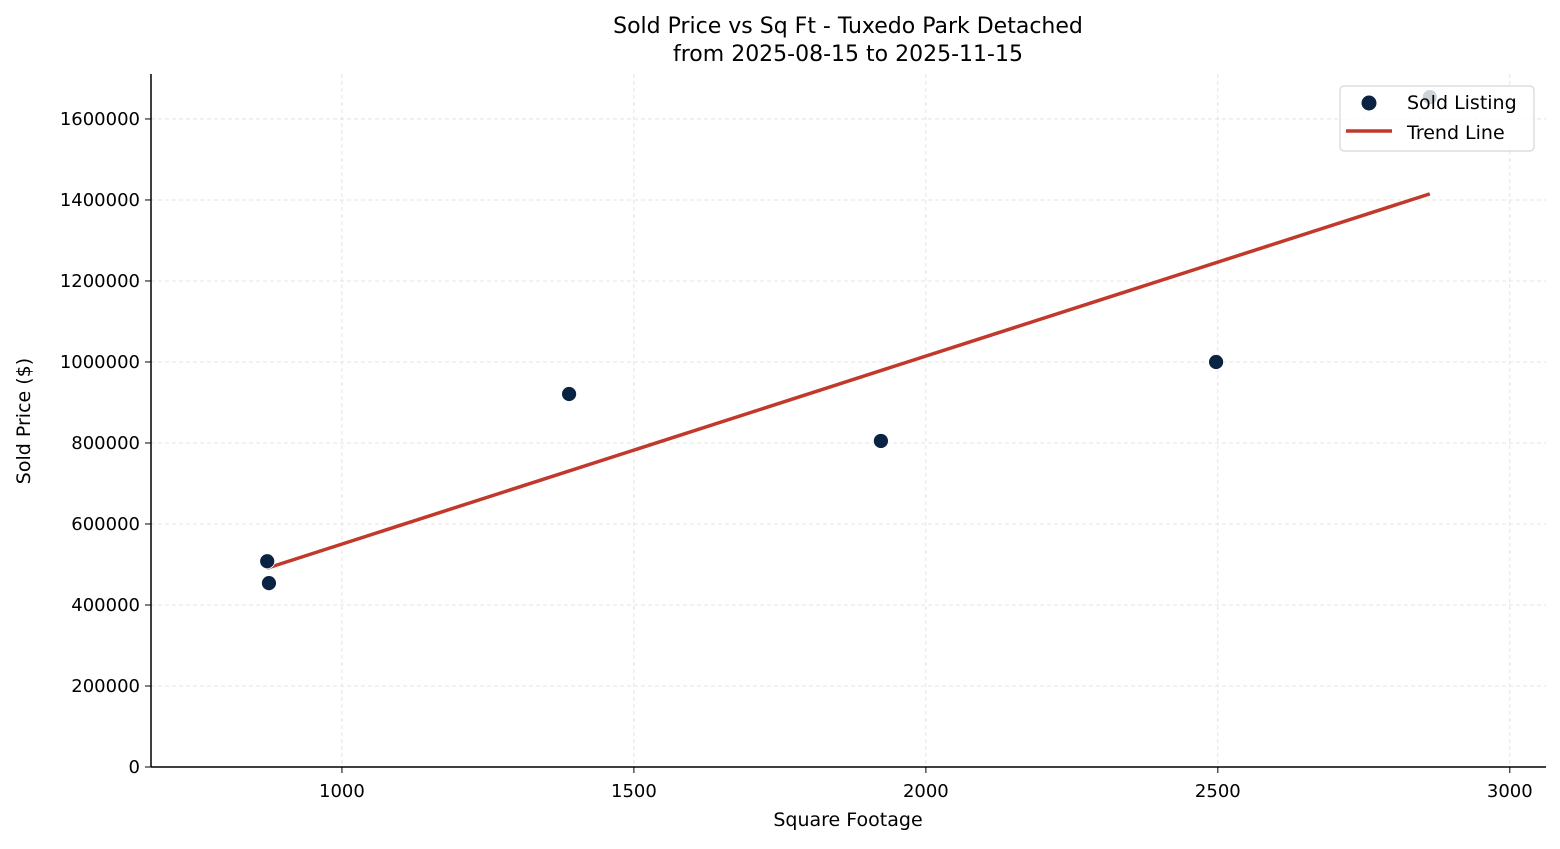 The height and width of the screenshot is (849, 1560). What do you see at coordinates (1462, 103) in the screenshot?
I see `legend-label-sold-listing: Sold Listing` at bounding box center [1462, 103].